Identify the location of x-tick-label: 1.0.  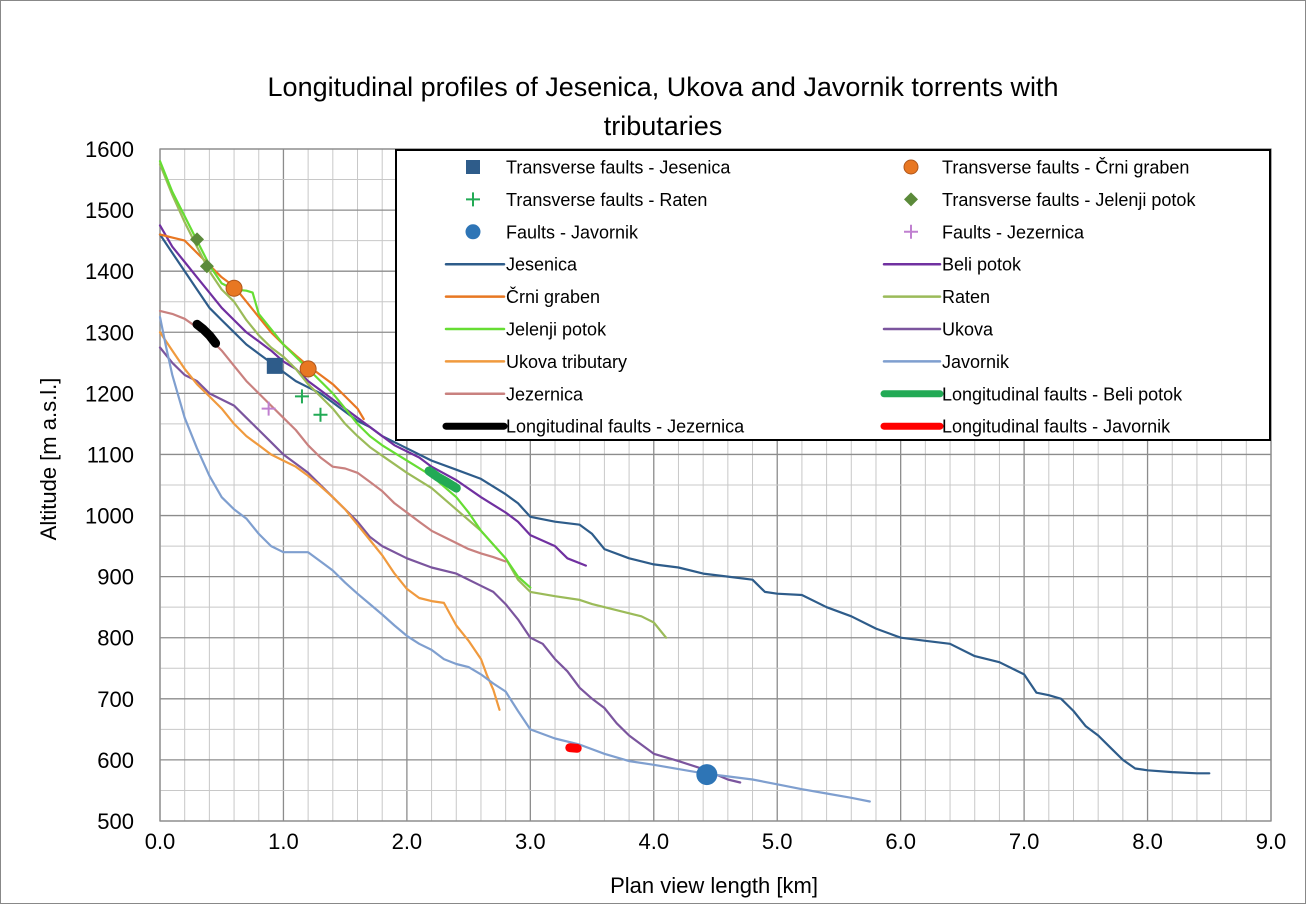
(283, 841).